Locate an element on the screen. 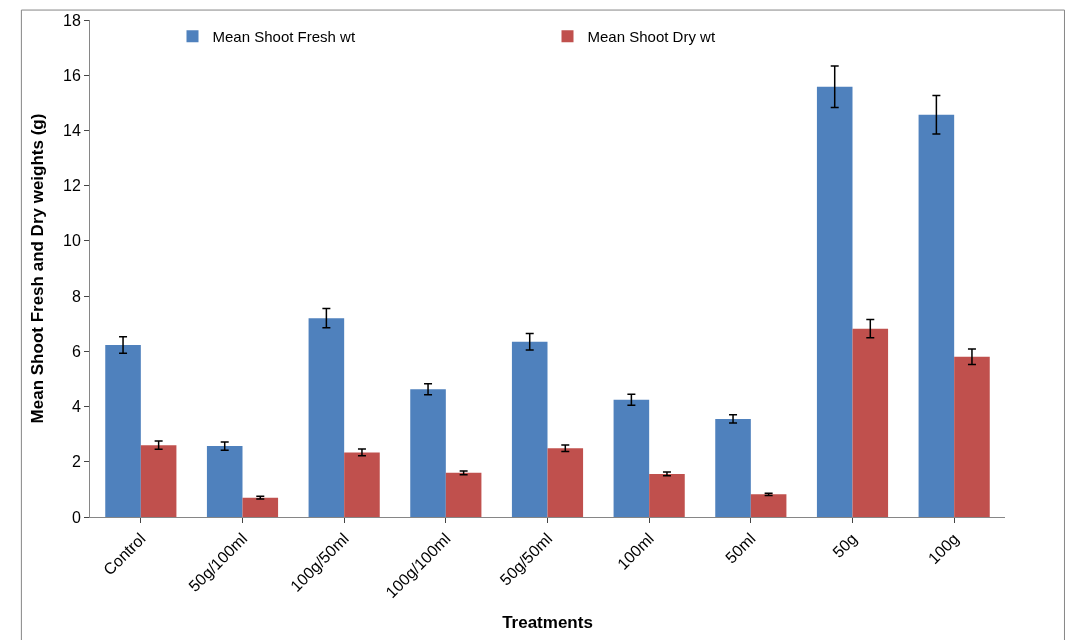  legend-label: Mean Shoot Dry wt is located at coordinates (651, 37).